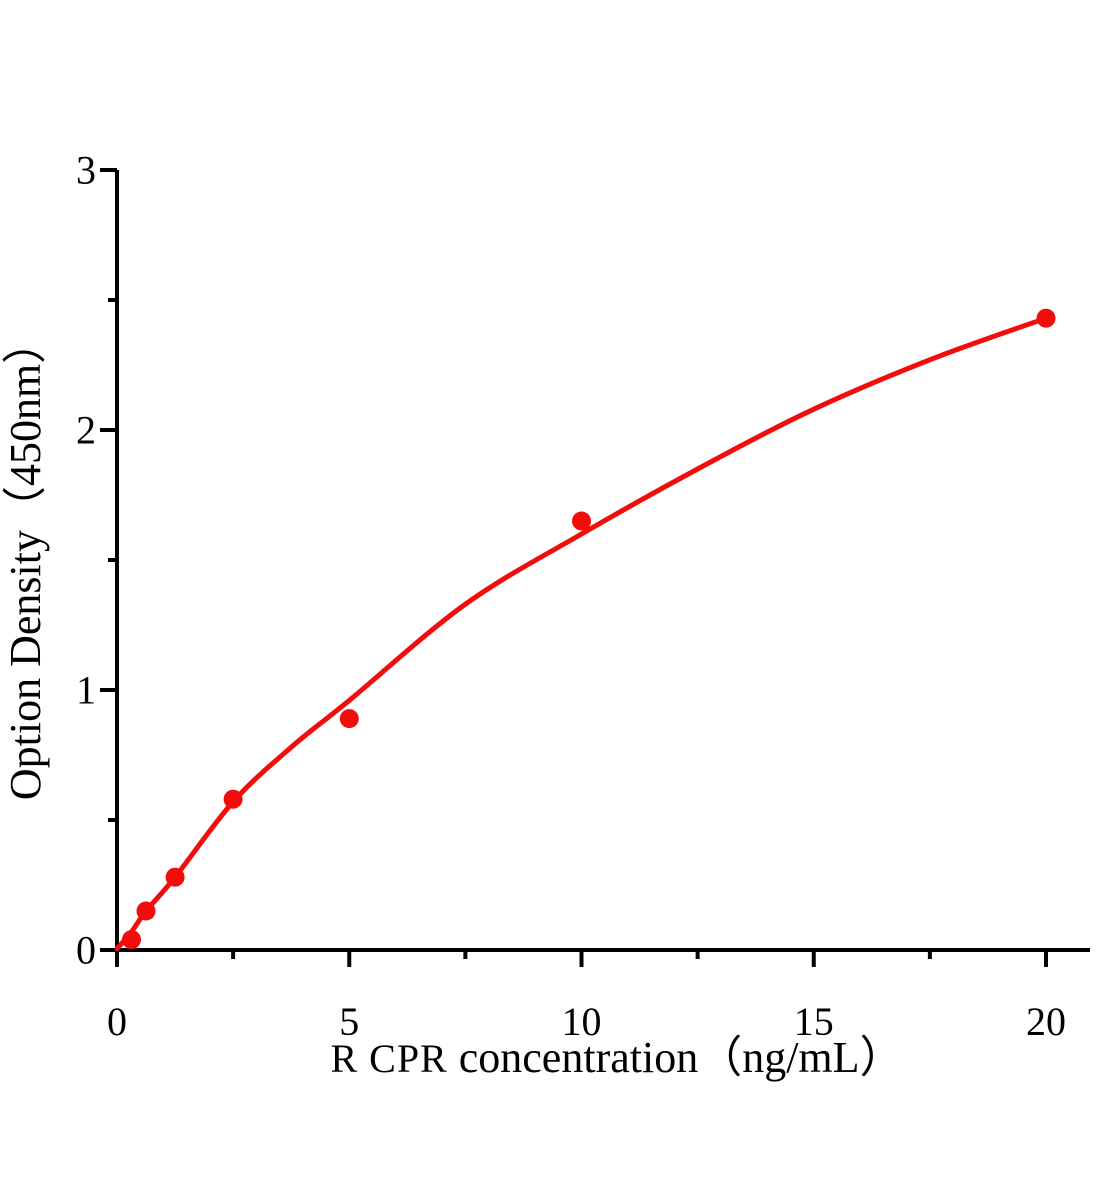  Describe the element at coordinates (1046, 1021) in the screenshot. I see `x-tick-label: 20` at that location.